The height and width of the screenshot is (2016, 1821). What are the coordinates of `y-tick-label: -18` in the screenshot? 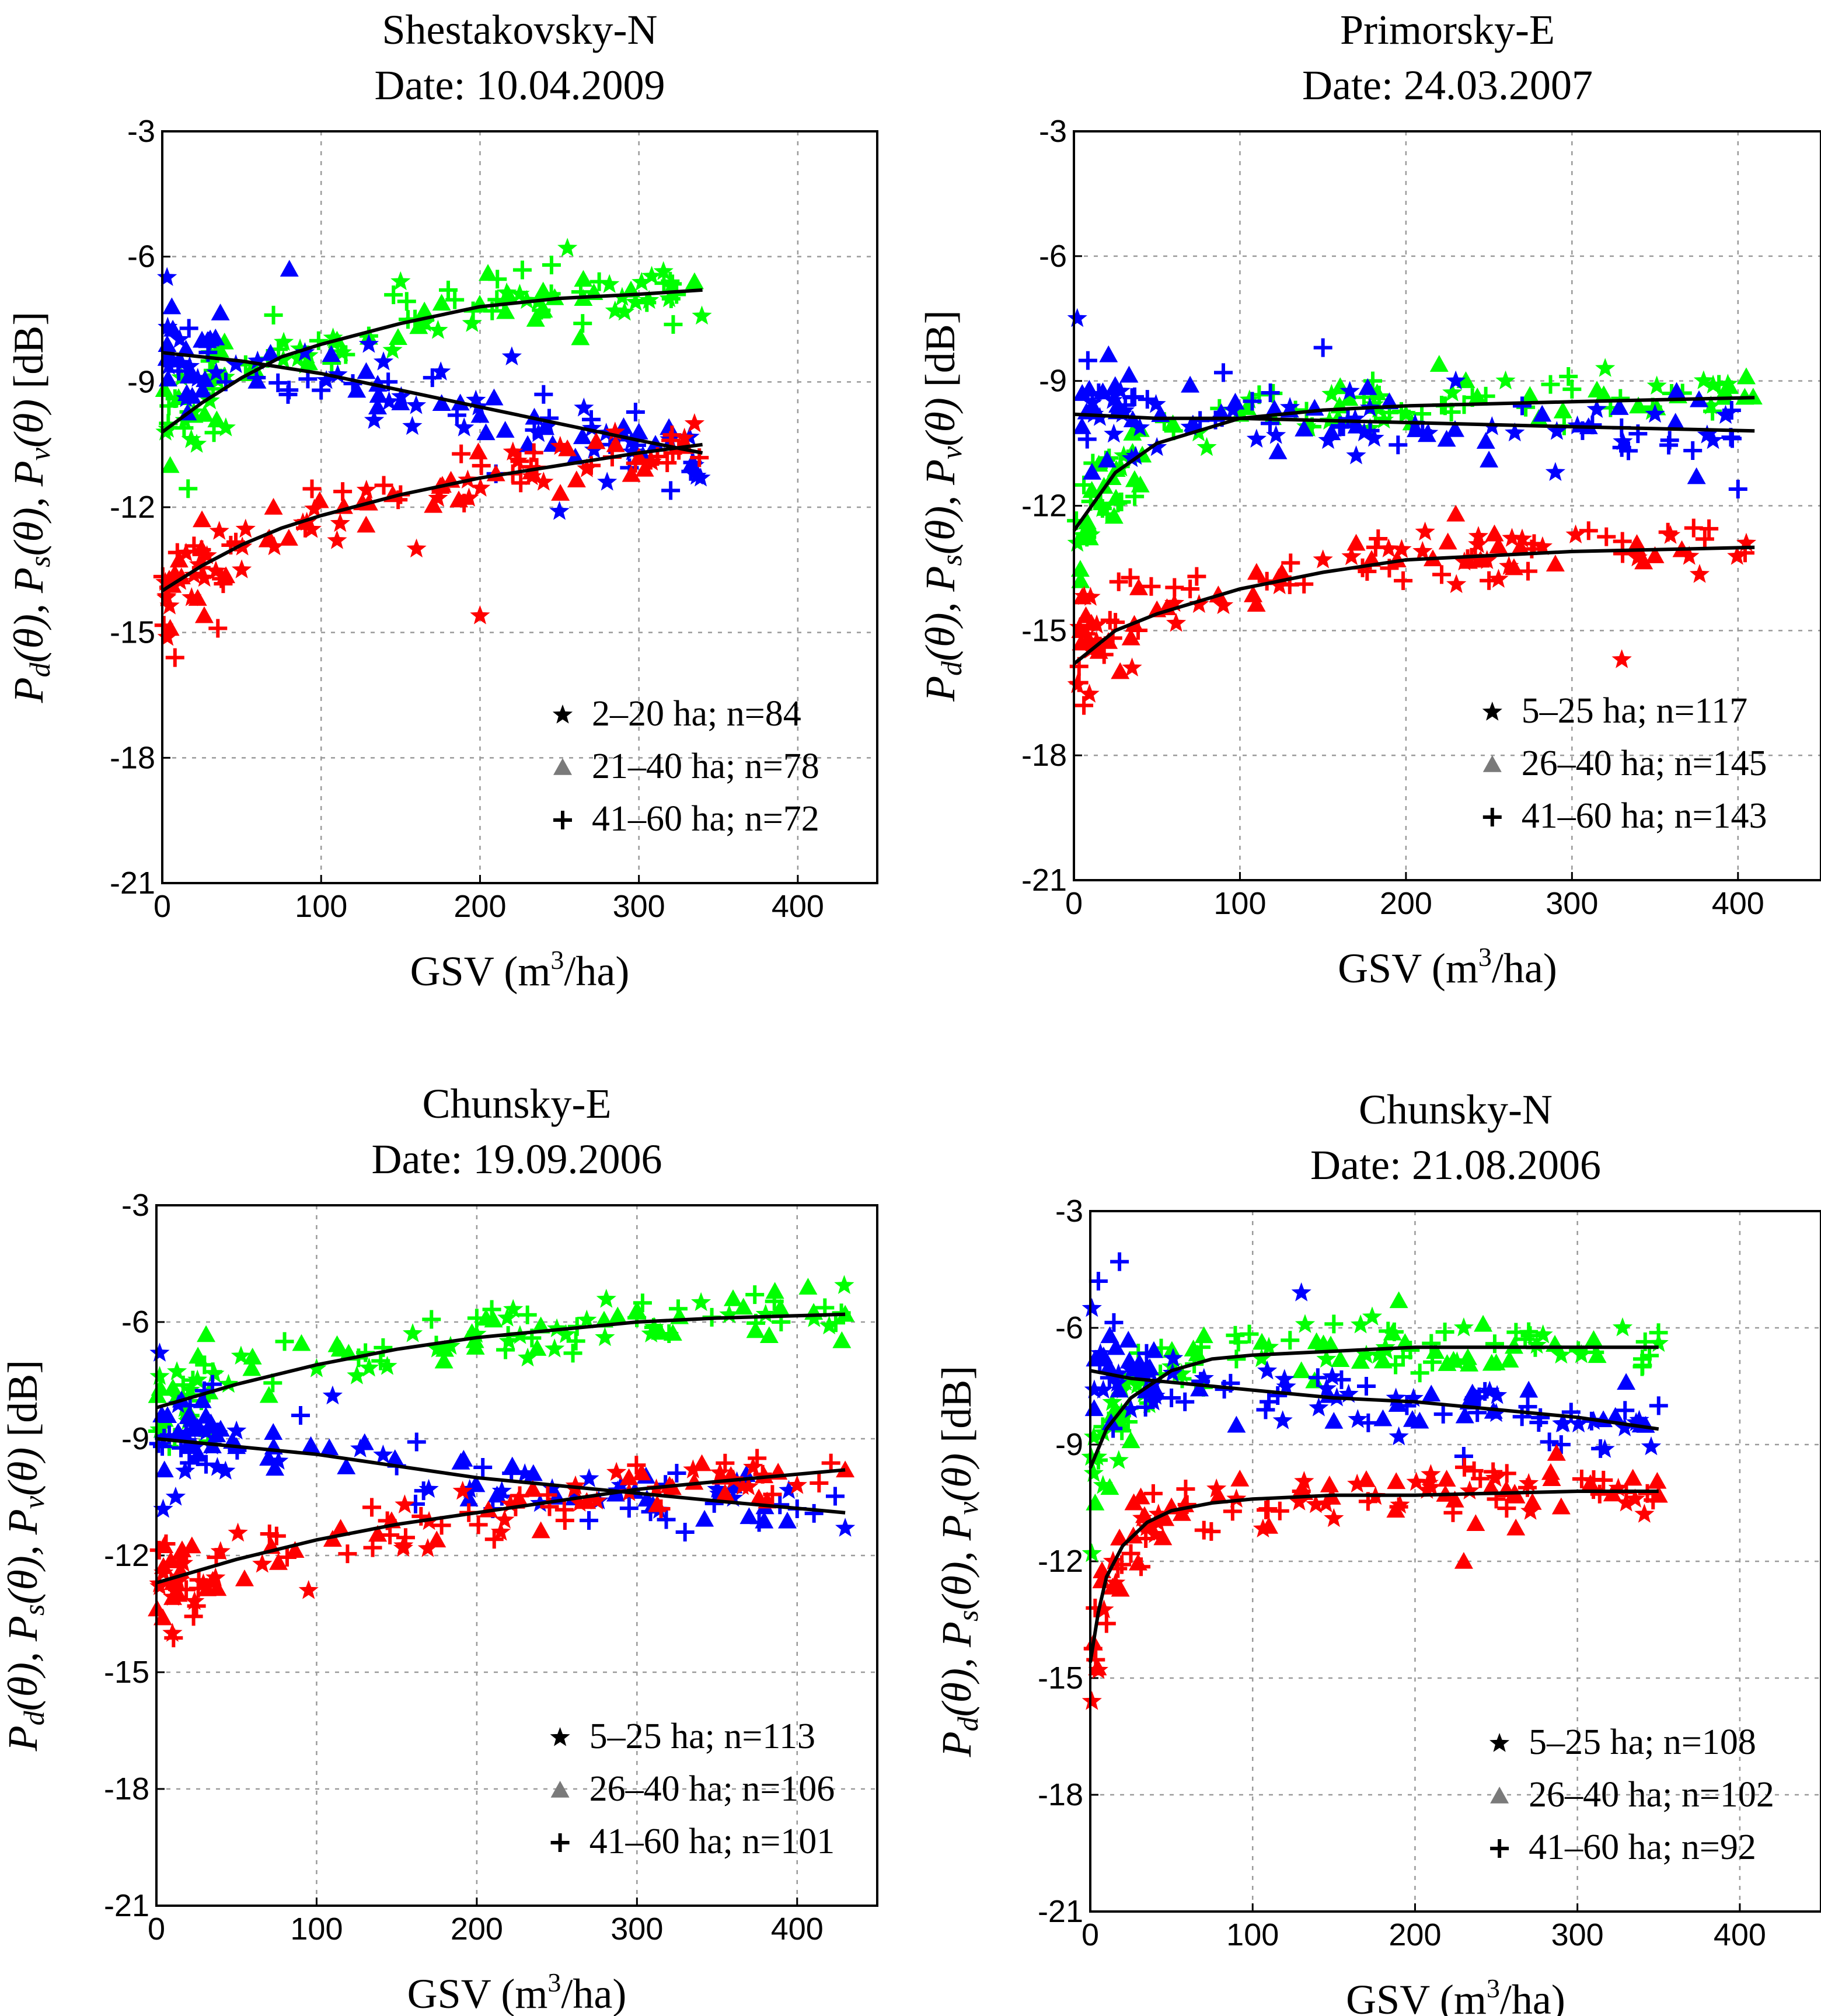 It's located at (1060, 1794).